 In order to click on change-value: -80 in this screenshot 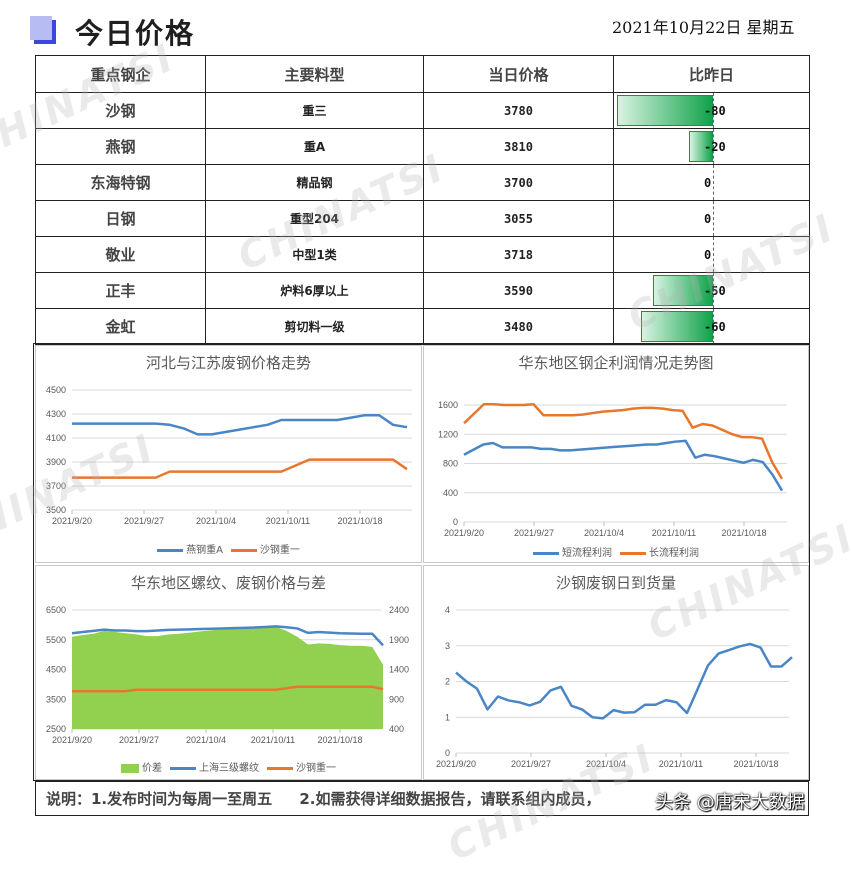, I will do `click(715, 111)`.